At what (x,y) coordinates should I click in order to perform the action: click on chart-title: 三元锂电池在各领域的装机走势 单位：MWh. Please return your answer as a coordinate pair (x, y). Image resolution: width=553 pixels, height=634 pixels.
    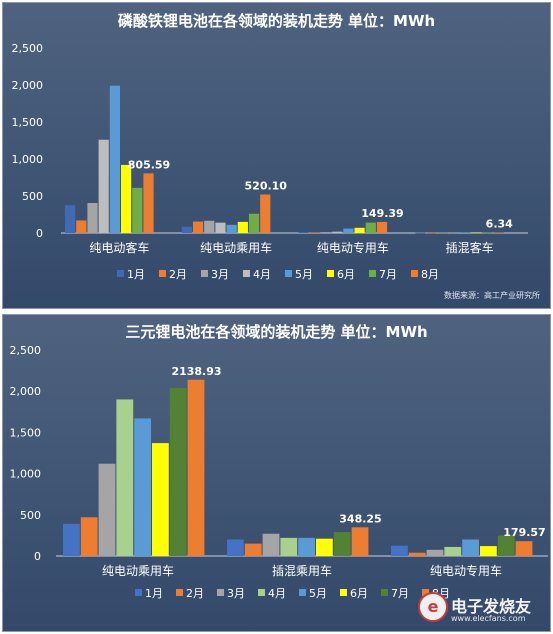
    Looking at the image, I should click on (276, 332).